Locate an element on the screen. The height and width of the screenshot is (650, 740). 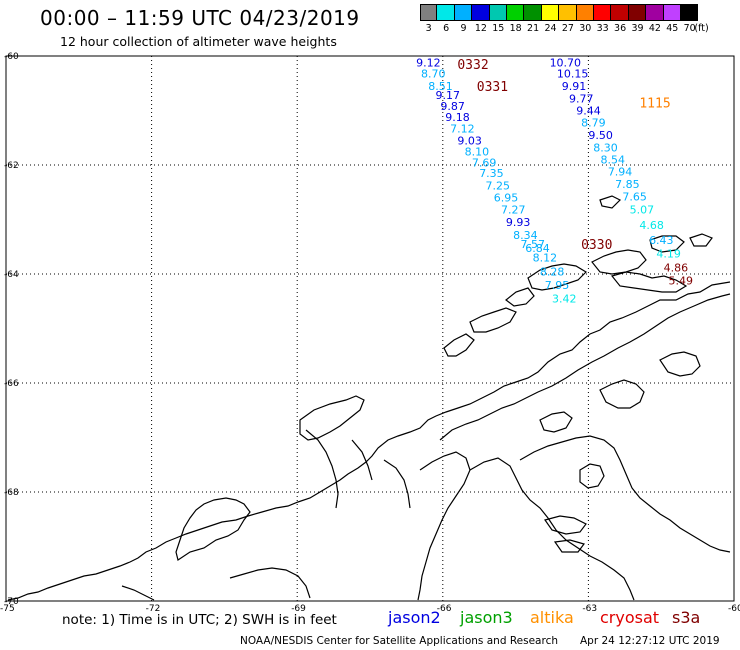
longitude-label: -72 is located at coordinates (153, 609).